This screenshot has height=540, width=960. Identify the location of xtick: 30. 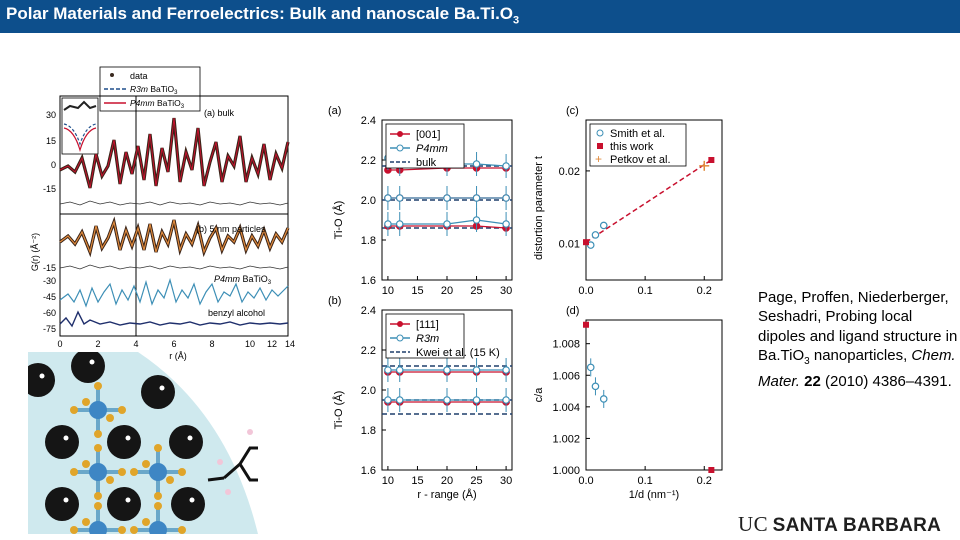
(506, 481).